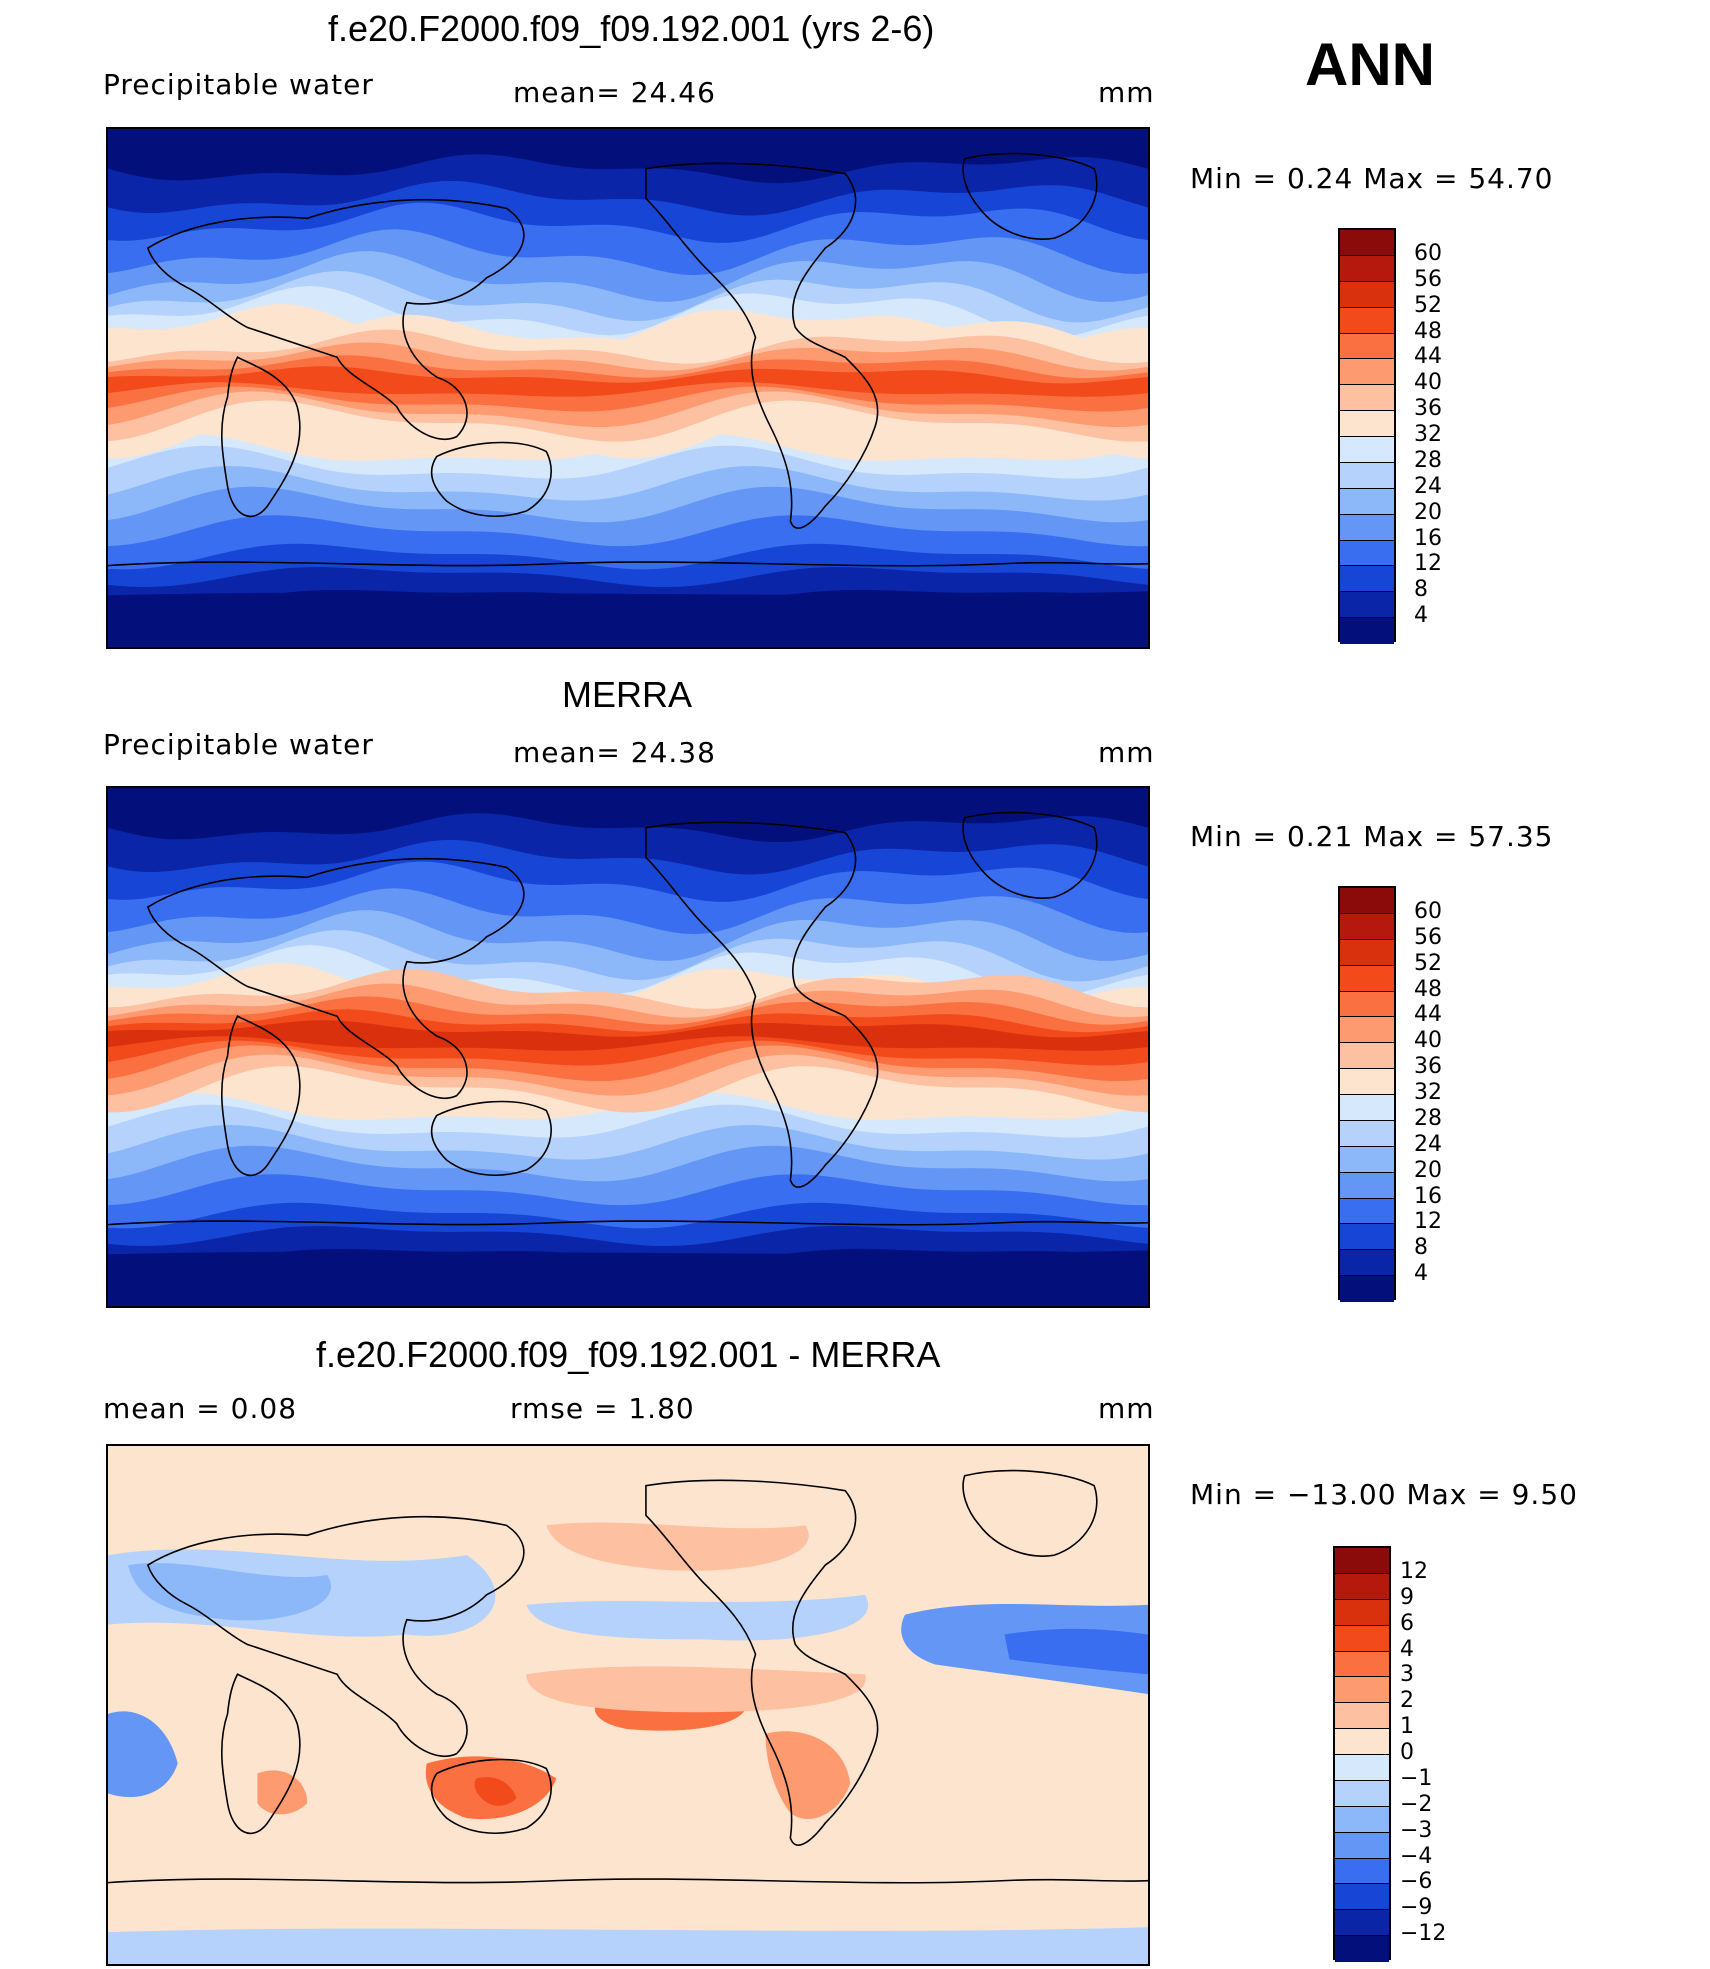 Image resolution: width=1710 pixels, height=1969 pixels. I want to click on colorbar-tick-label: 48, so click(1428, 989).